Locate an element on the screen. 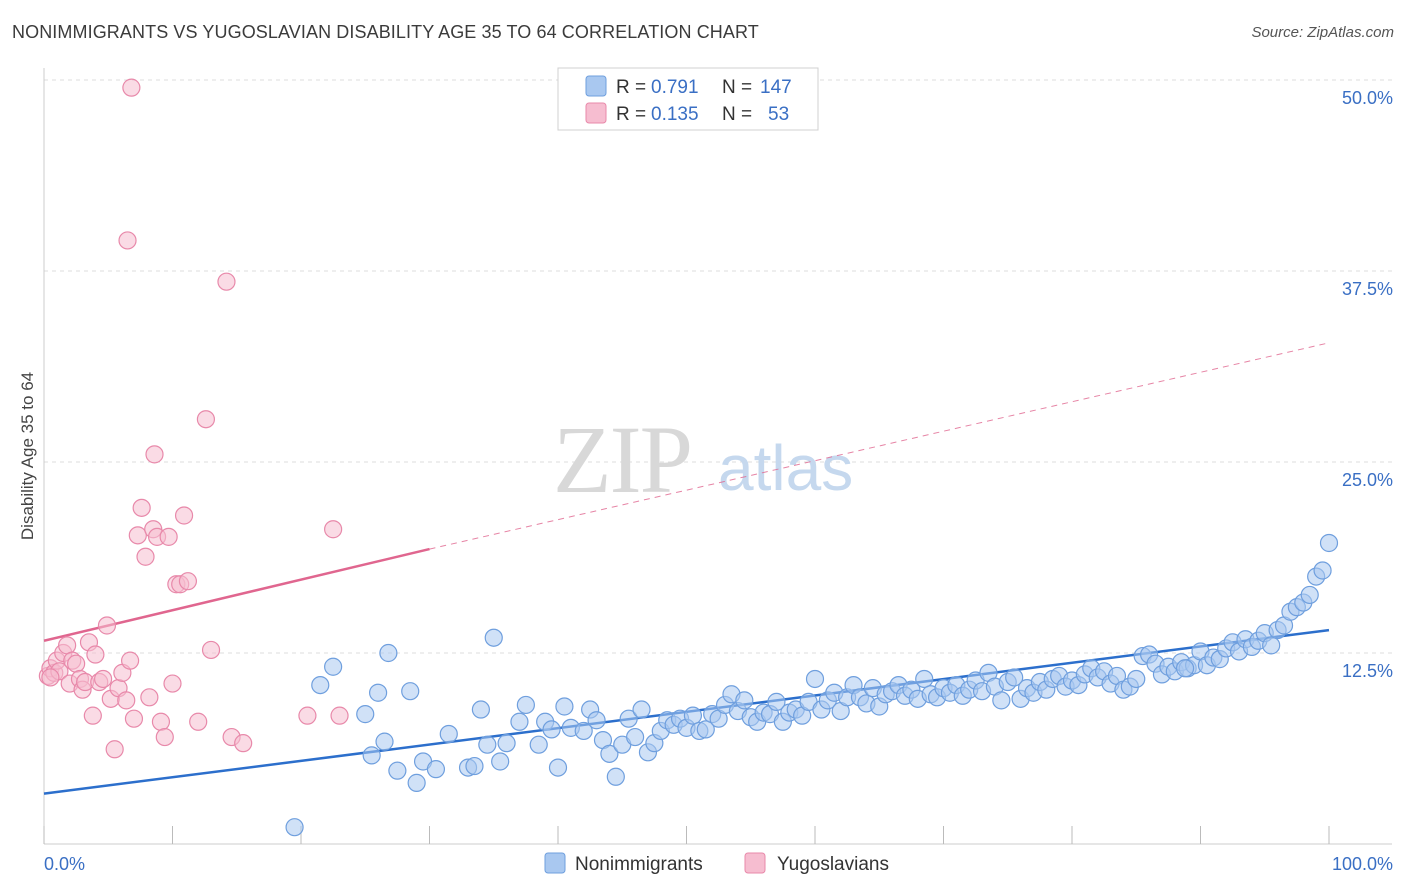  chart-source: Source: ZipAtlas.com is located at coordinates (1322, 32).